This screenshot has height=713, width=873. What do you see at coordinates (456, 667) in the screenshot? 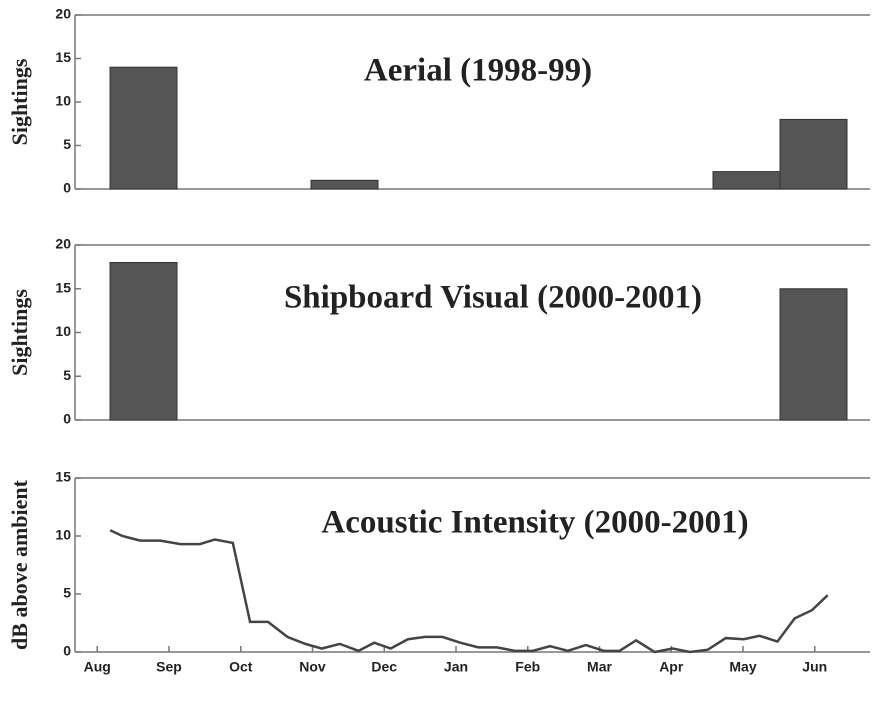
I see `x-tick-label: Jan` at bounding box center [456, 667].